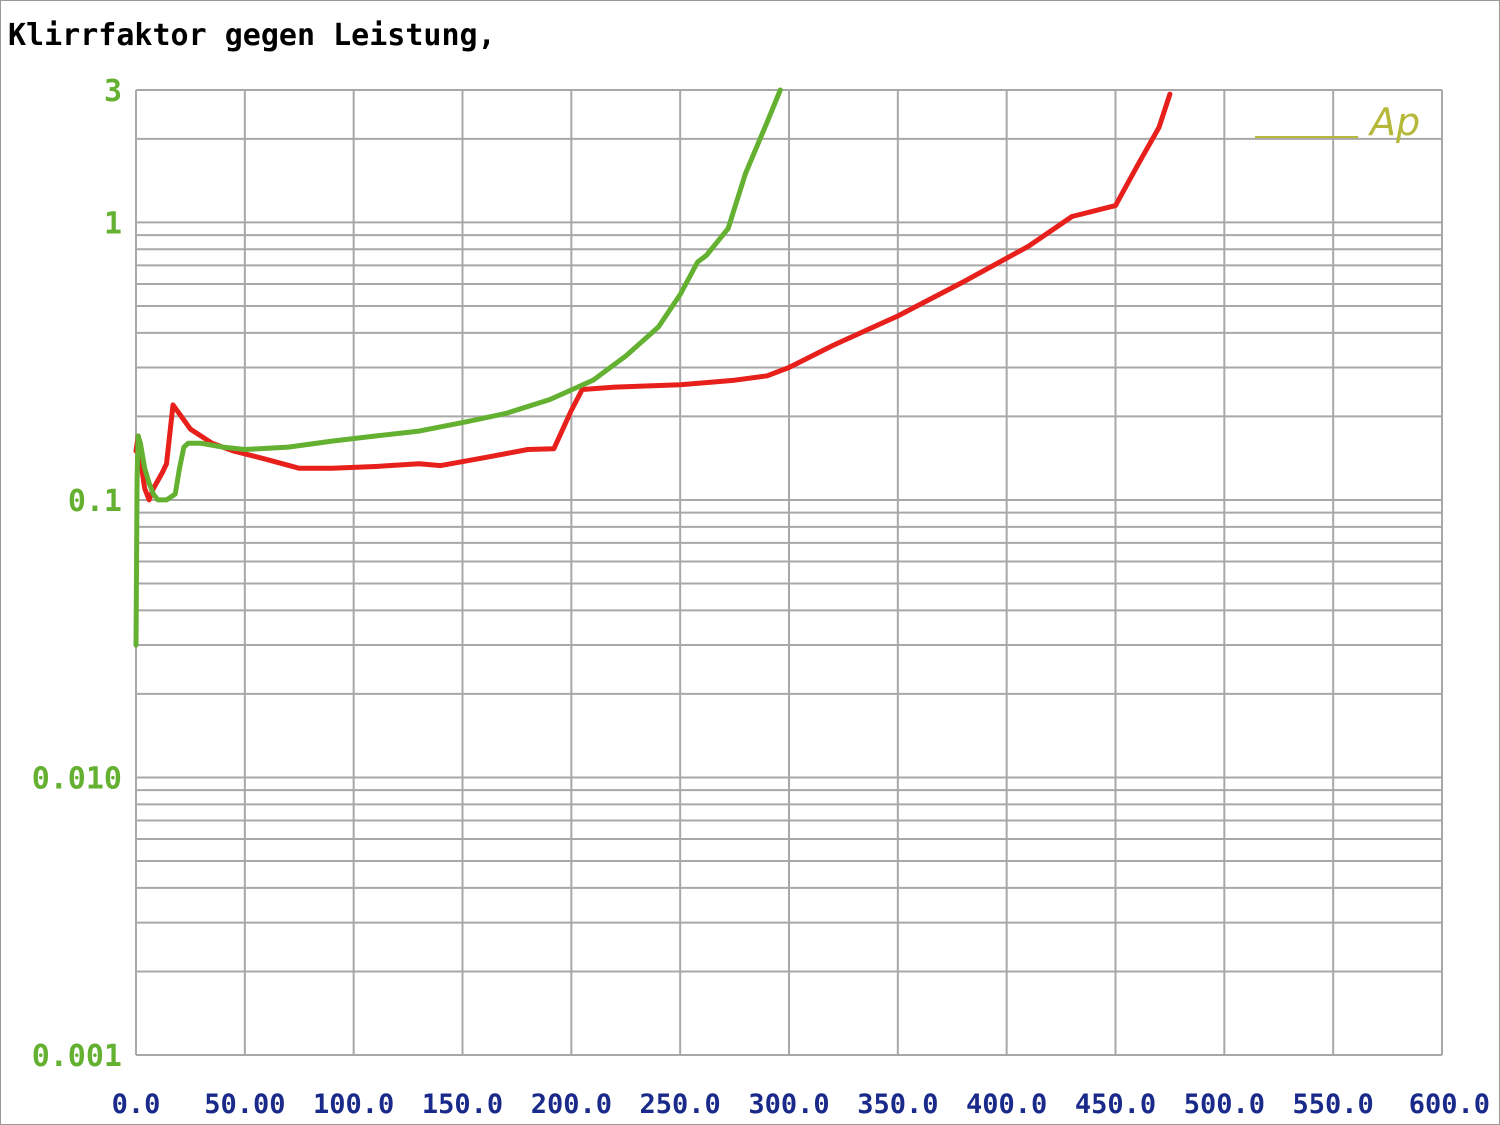  Describe the element at coordinates (1337, 122) in the screenshot. I see `ap-logo: Ap` at that location.